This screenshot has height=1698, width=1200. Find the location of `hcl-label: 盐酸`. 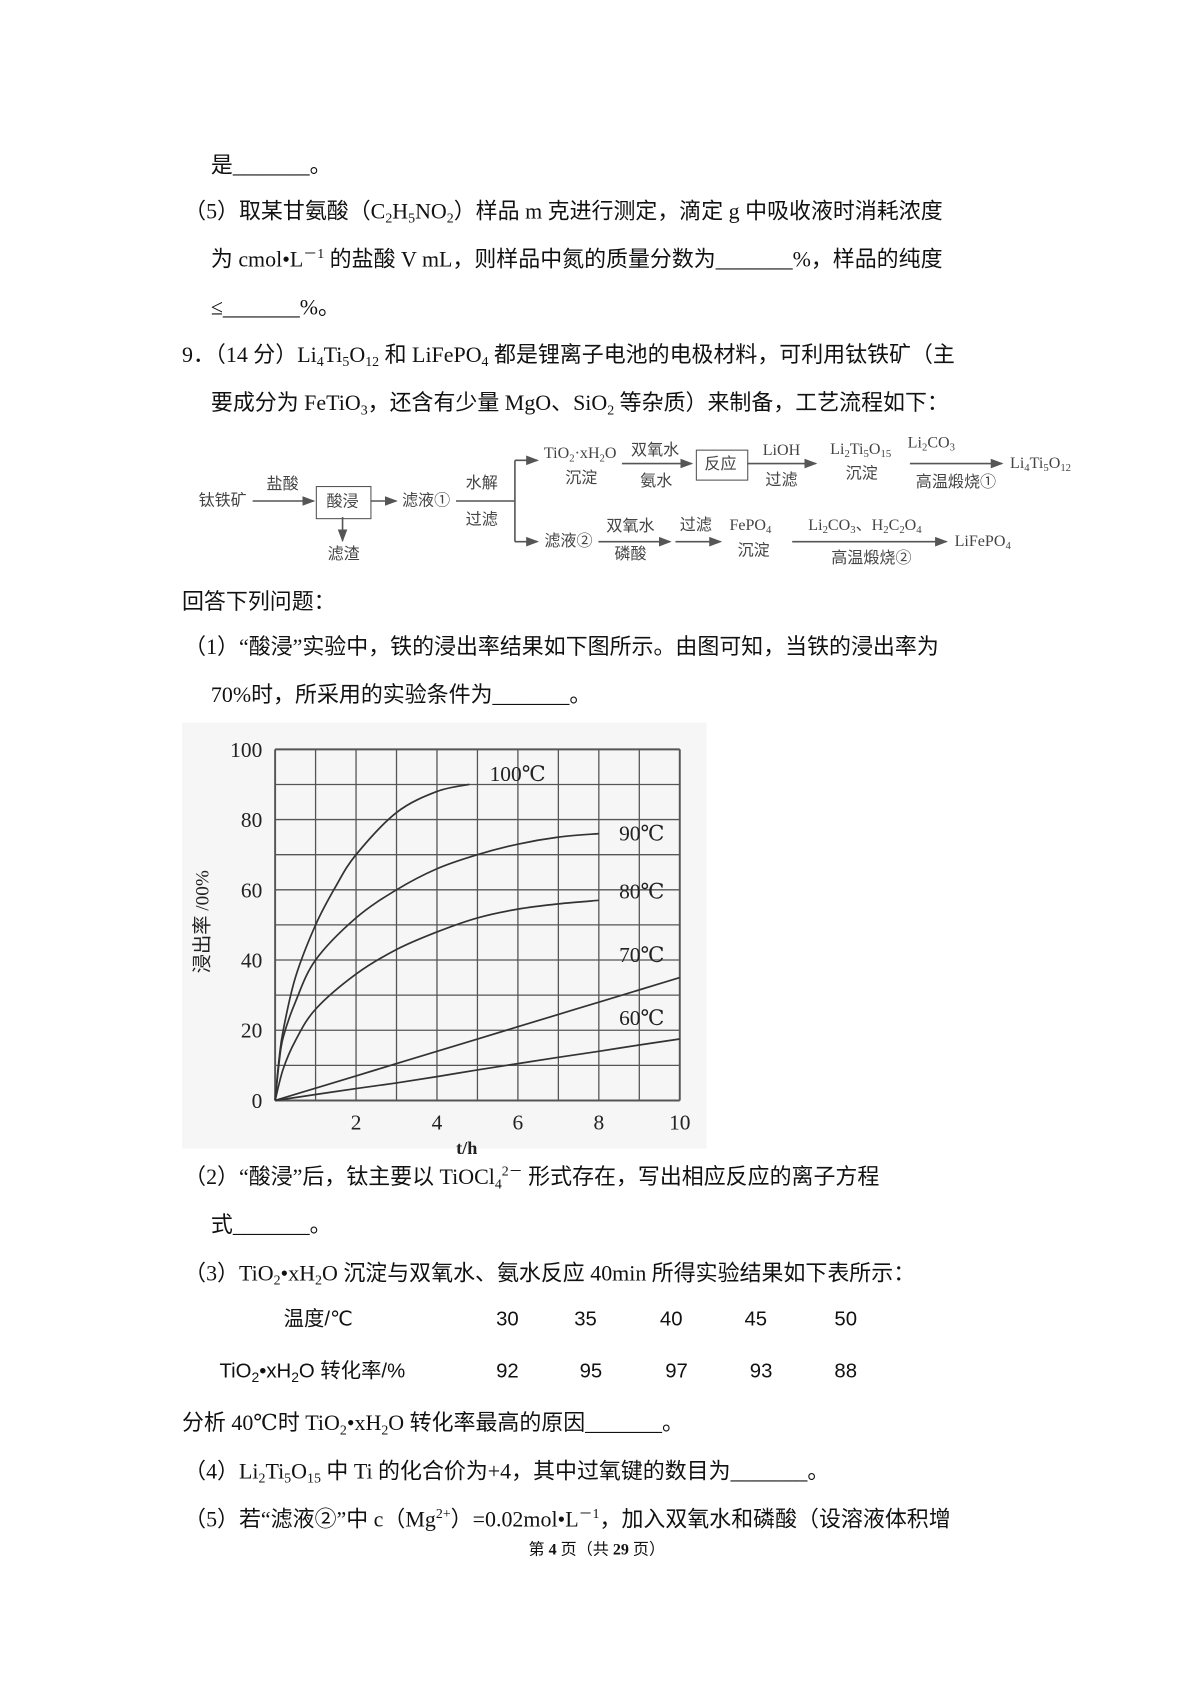

hcl-label: 盐酸 is located at coordinates (283, 484).